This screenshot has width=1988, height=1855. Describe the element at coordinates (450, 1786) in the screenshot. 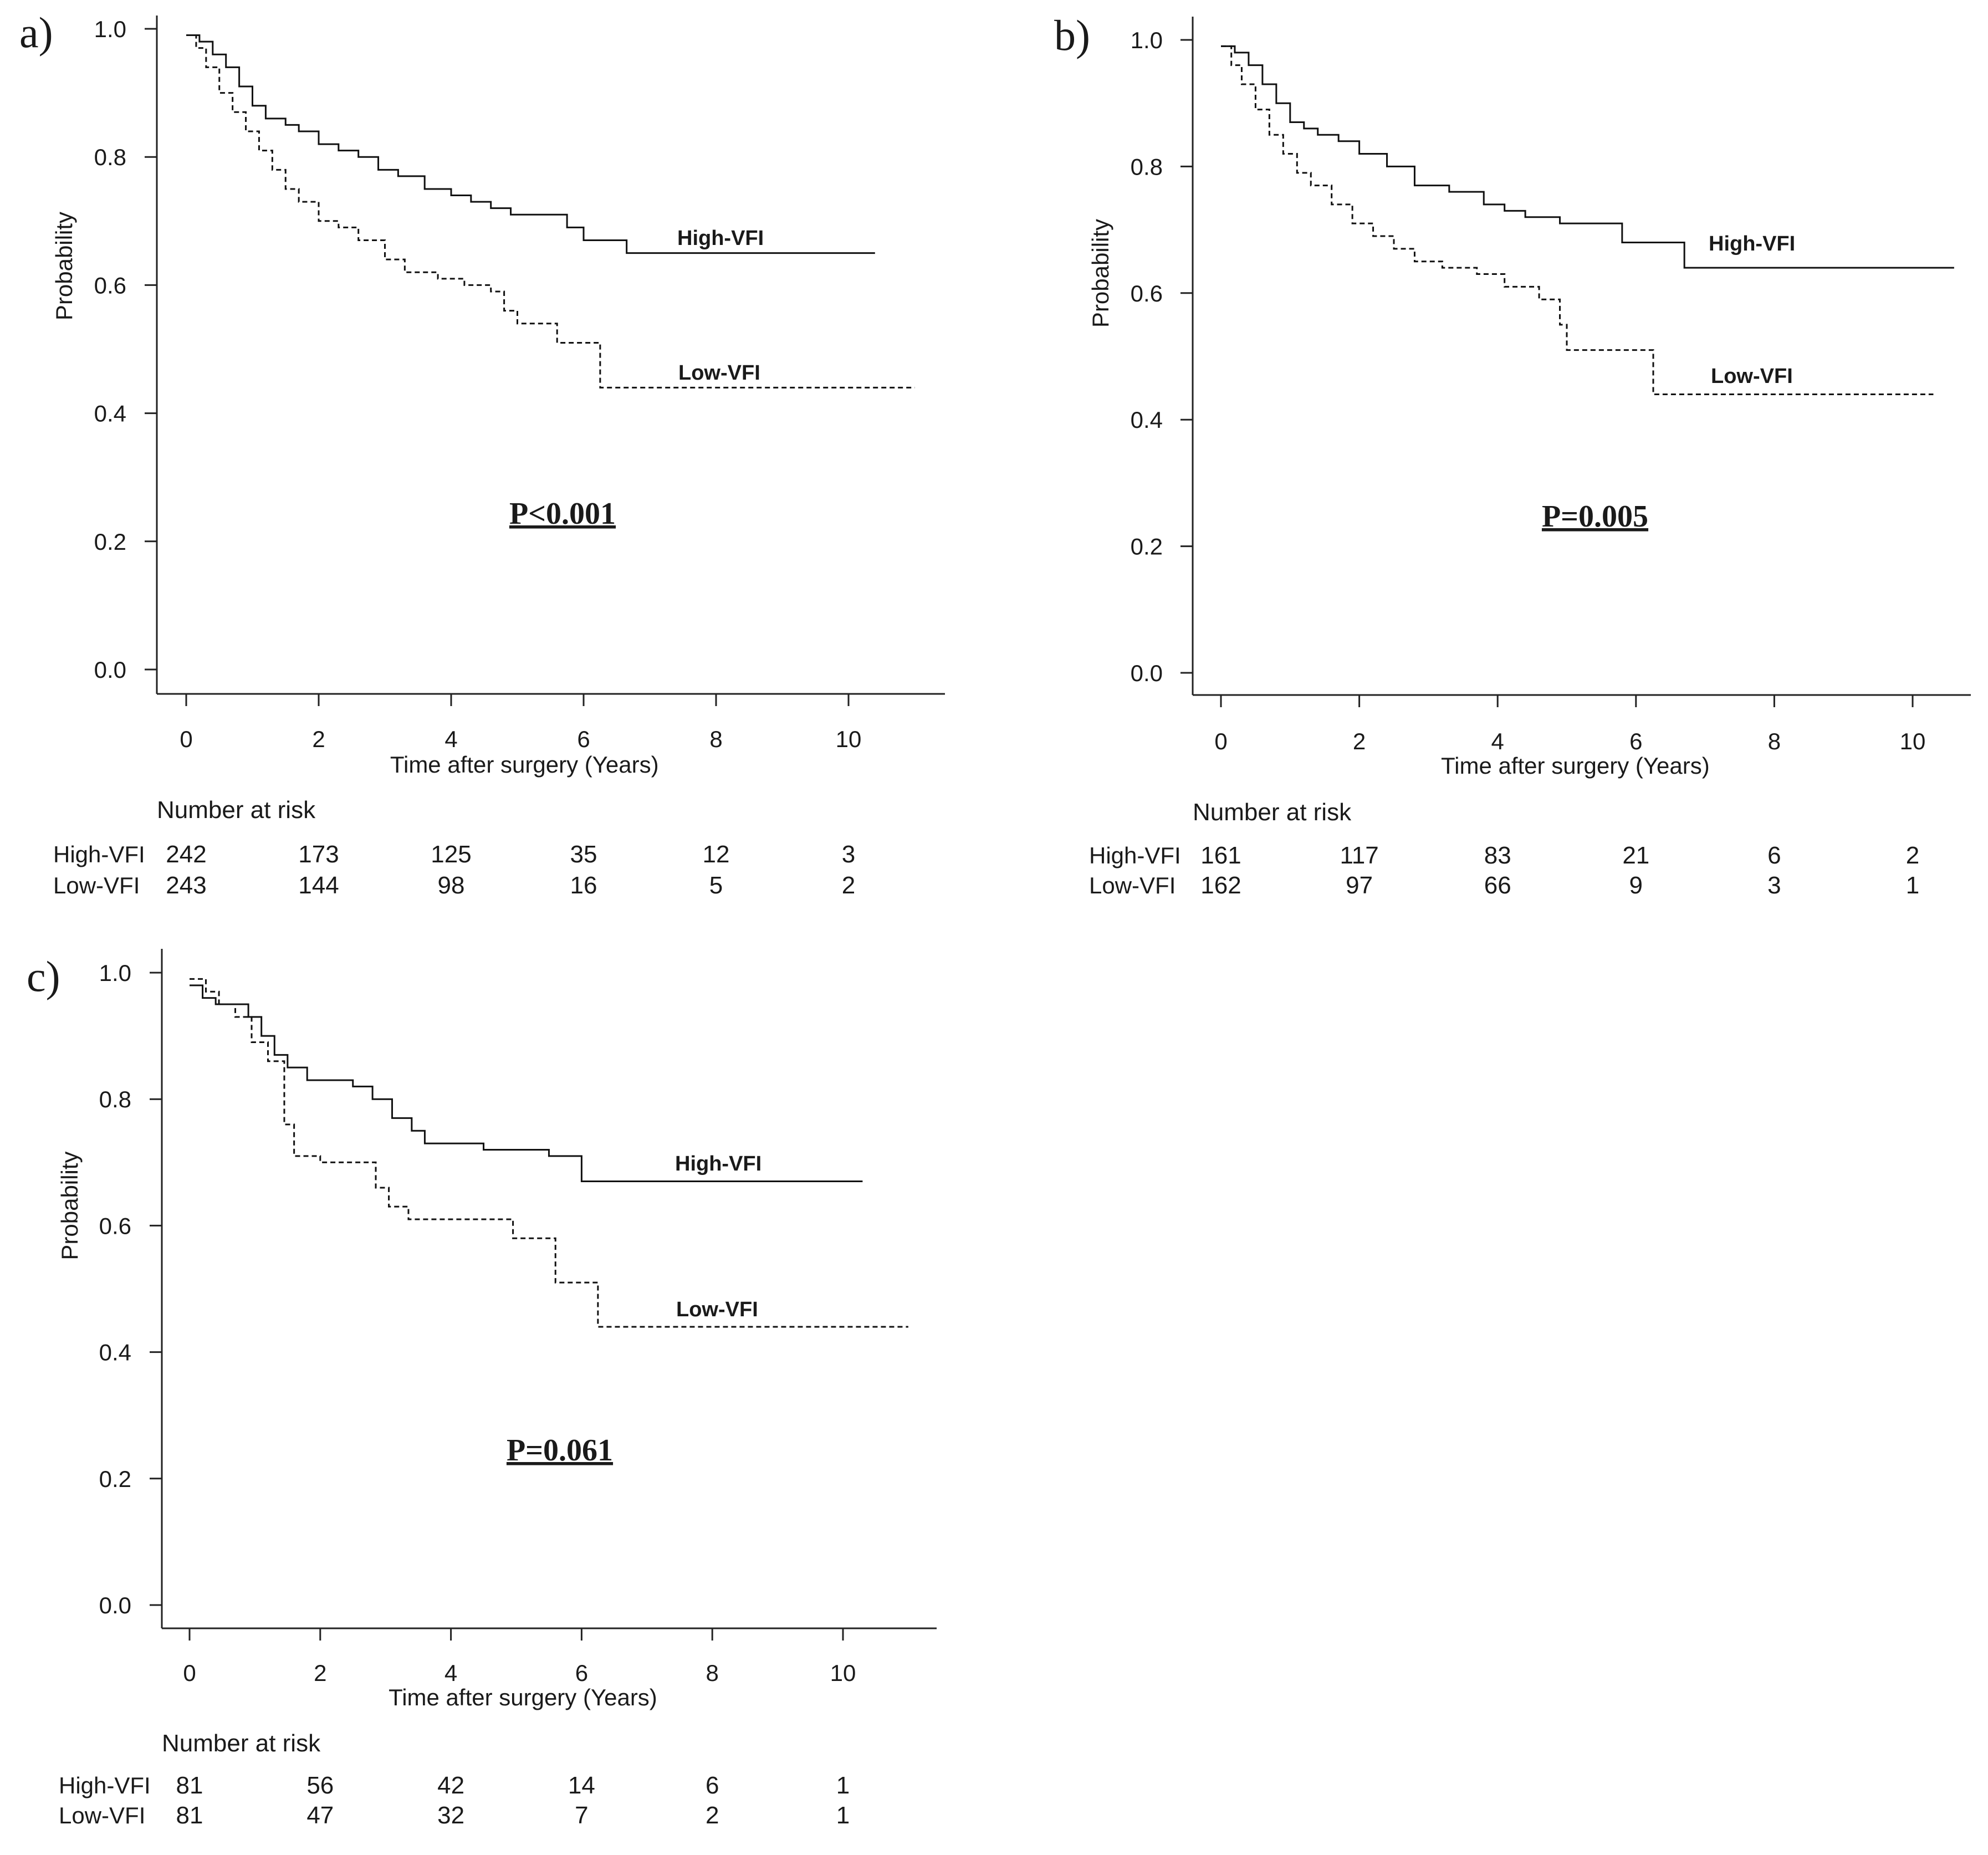

I see `risk-value: 42` at that location.